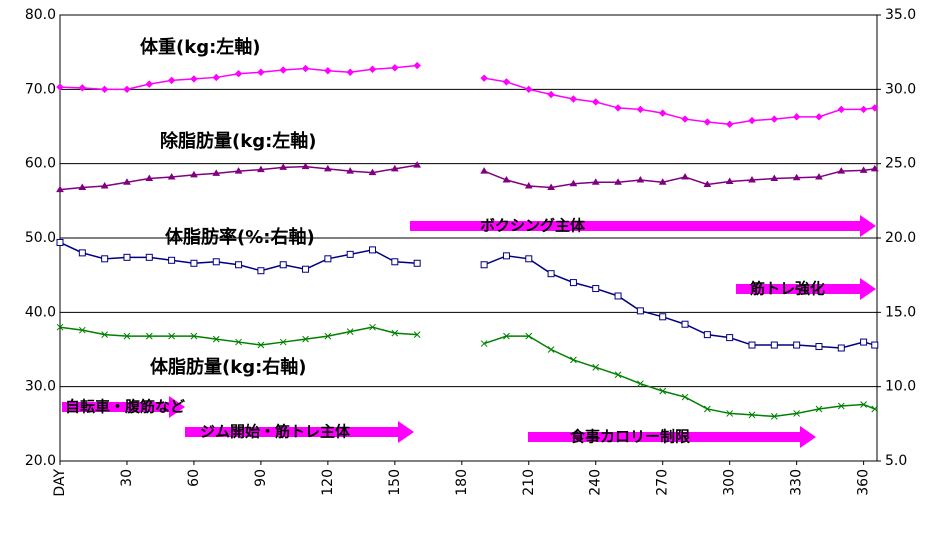 This screenshot has width=938, height=538. Describe the element at coordinates (275, 432) in the screenshot. I see `annotation: ジム開始・筋トレ主体` at that location.